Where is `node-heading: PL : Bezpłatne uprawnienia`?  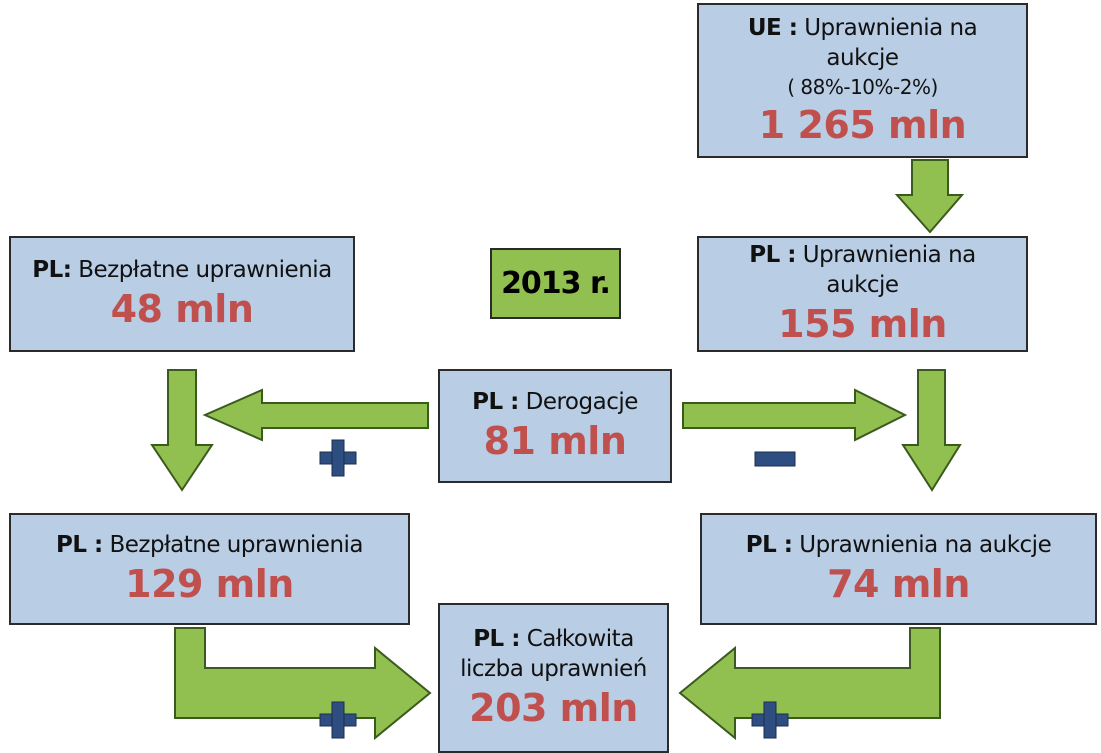
node-heading: PL : Bezpłatne uprawnienia is located at coordinates (209, 545).